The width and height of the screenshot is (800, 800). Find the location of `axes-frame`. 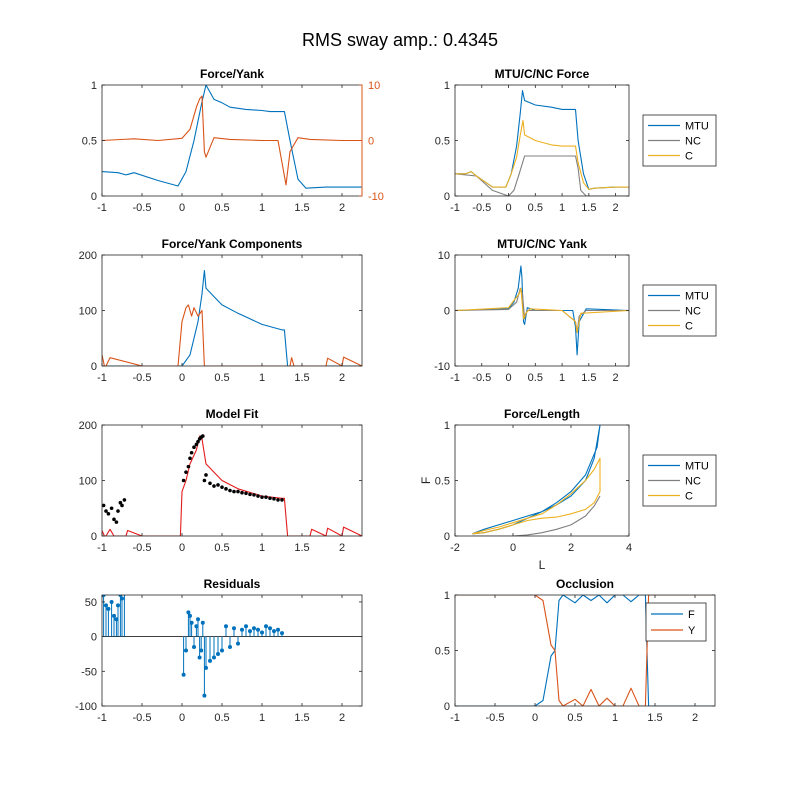

axes-frame is located at coordinates (232, 650).